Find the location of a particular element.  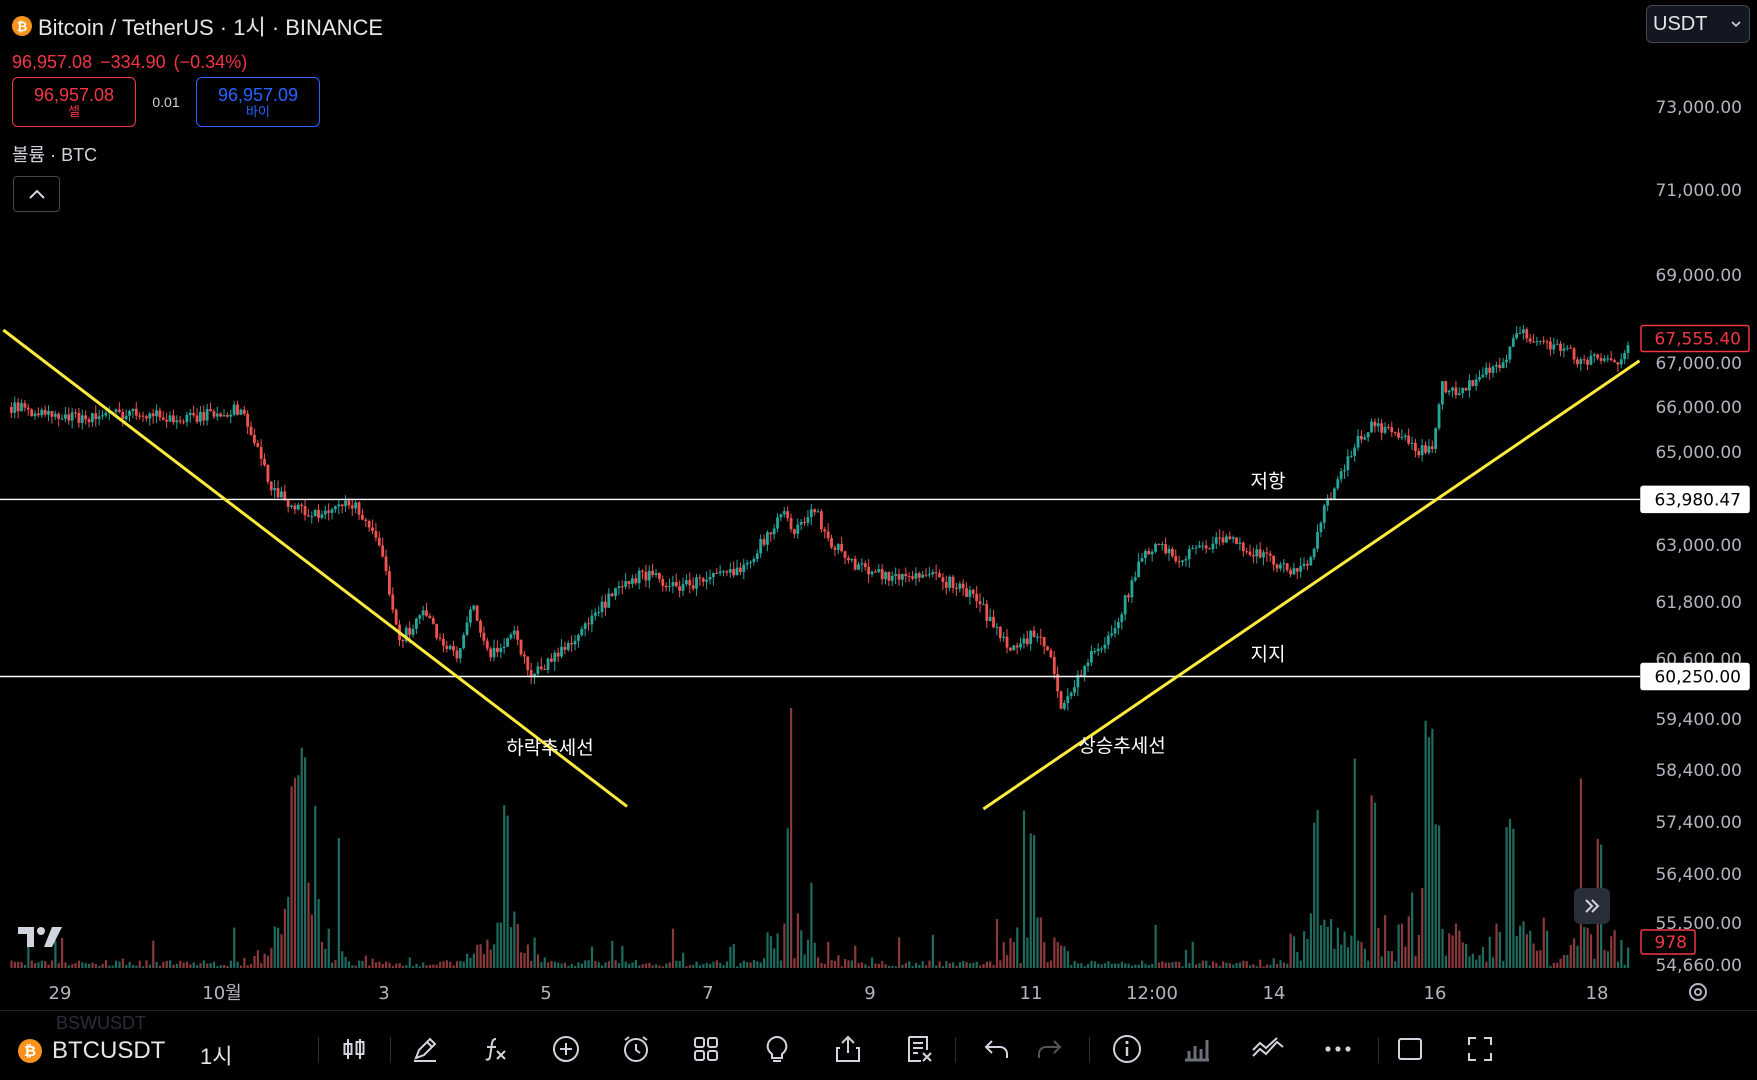

info-icon is located at coordinates (1127, 1049).